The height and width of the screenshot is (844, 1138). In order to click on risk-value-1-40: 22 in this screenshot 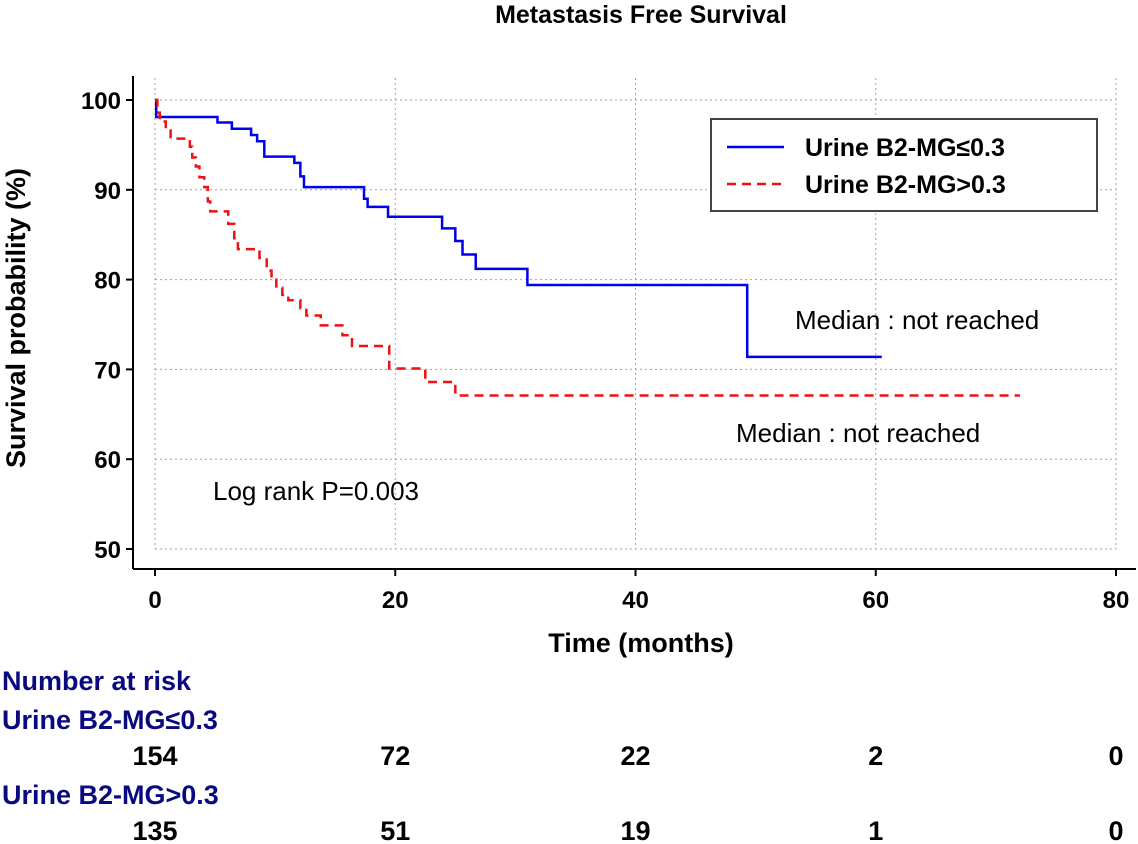, I will do `click(635, 756)`.